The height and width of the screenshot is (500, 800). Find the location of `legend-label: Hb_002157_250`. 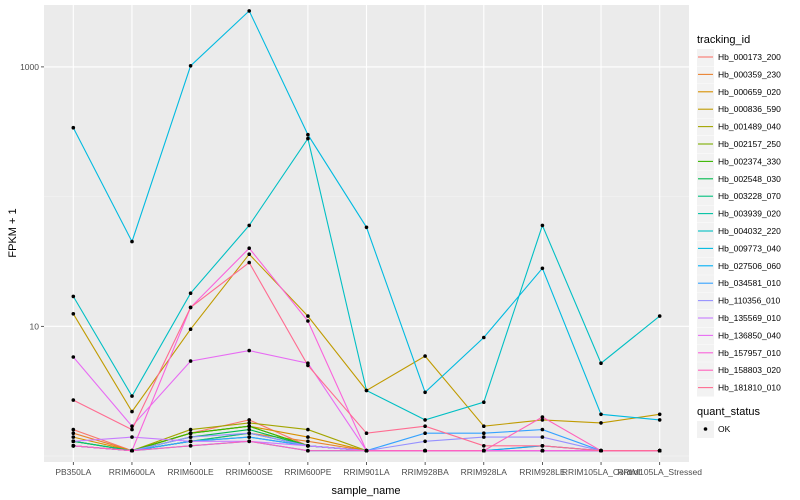

legend-label: Hb_002157_250 is located at coordinates (749, 144).